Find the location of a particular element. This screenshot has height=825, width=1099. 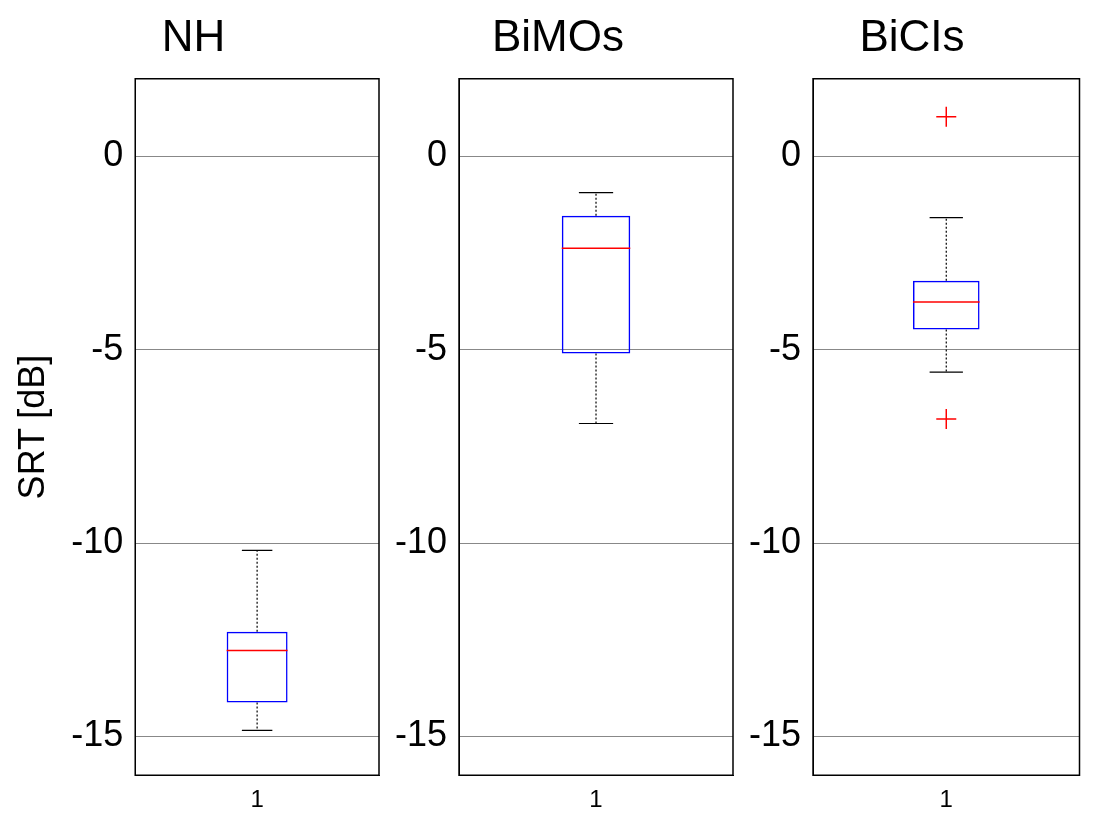

chart-title: BiMOs is located at coordinates (558, 35).